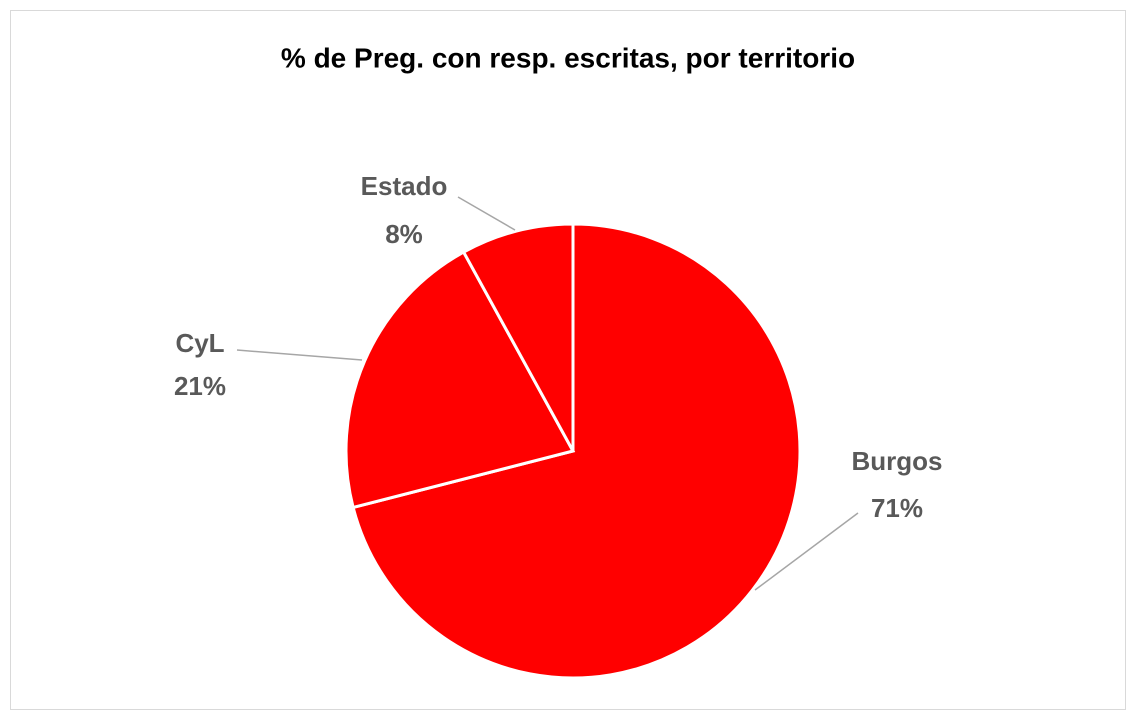 This screenshot has width=1136, height=720. Describe the element at coordinates (897, 461) in the screenshot. I see `slice-label: Burgos` at that location.